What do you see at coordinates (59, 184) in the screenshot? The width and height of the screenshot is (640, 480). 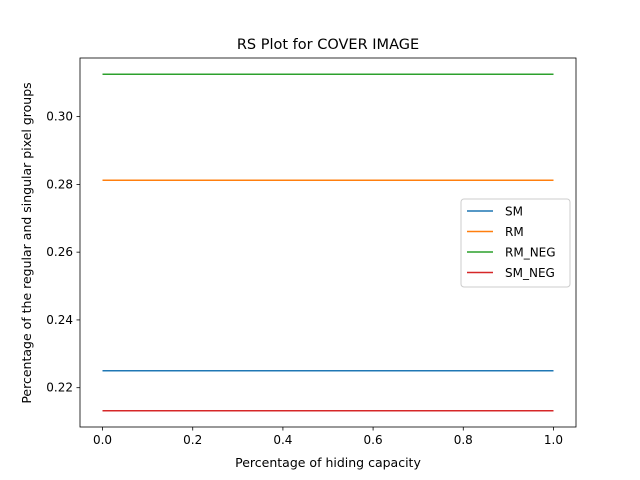 I see `y-tick-label: 0.28` at bounding box center [59, 184].